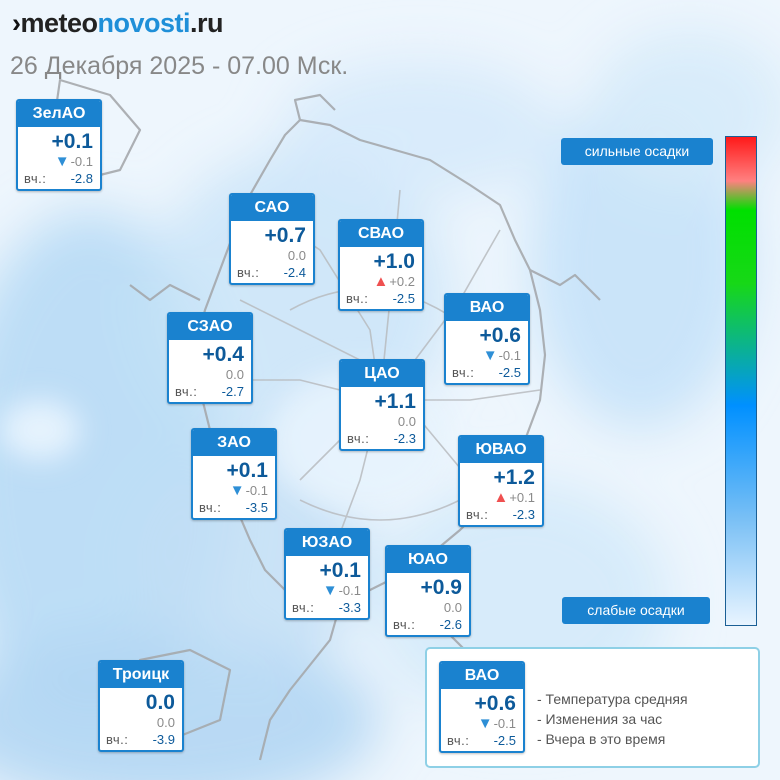 This screenshot has height=780, width=780. What do you see at coordinates (232, 391) in the screenshot?
I see `yesterday-value: -2.7` at bounding box center [232, 391].